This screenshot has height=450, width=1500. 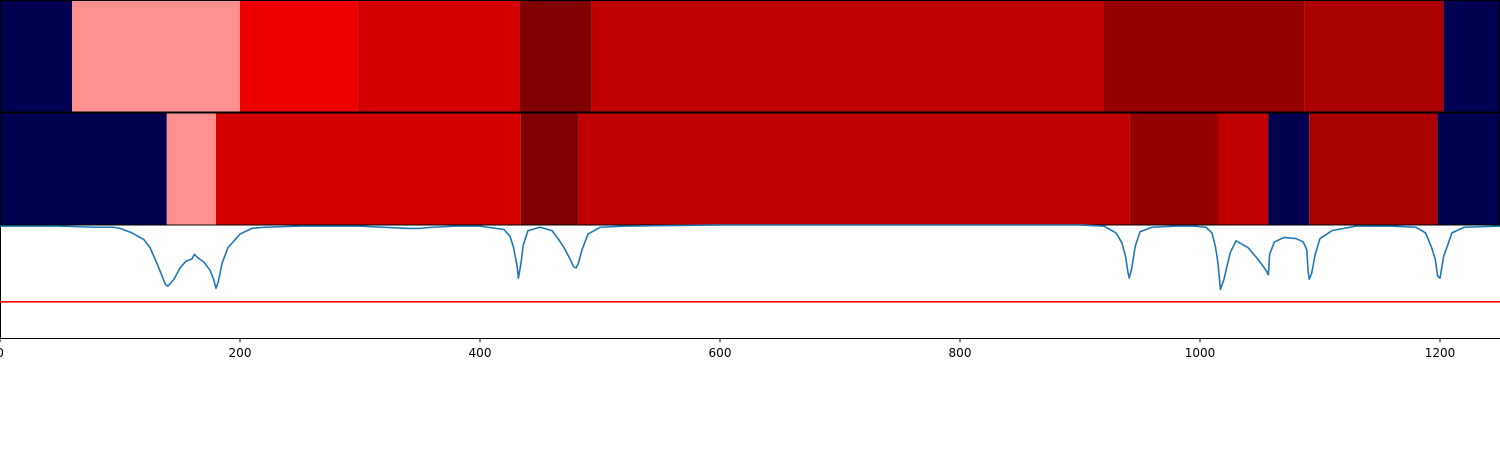 I want to click on x-tick-label: 800, so click(x=960, y=353).